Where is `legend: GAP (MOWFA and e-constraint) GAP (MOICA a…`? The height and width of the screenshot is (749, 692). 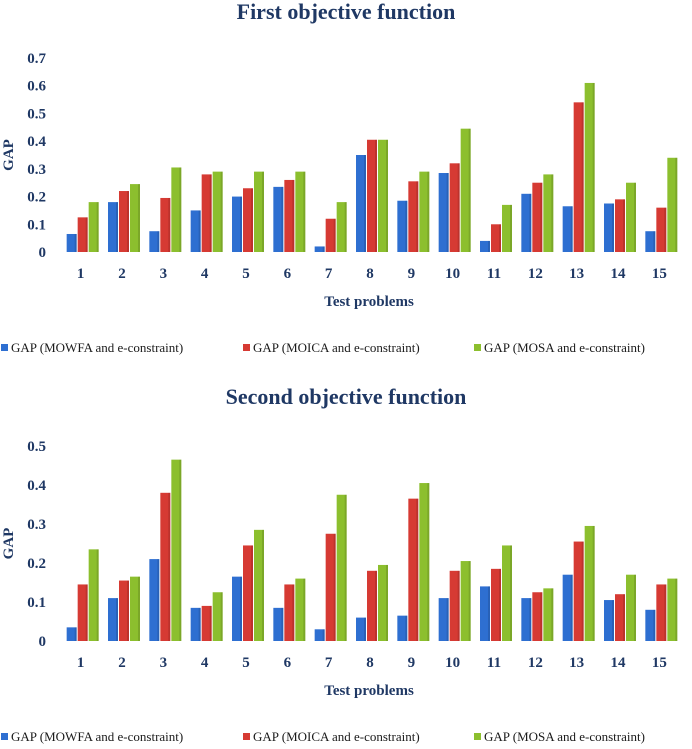 legend: GAP (MOWFA and e-constraint) GAP (MOICA a… is located at coordinates (323, 347).